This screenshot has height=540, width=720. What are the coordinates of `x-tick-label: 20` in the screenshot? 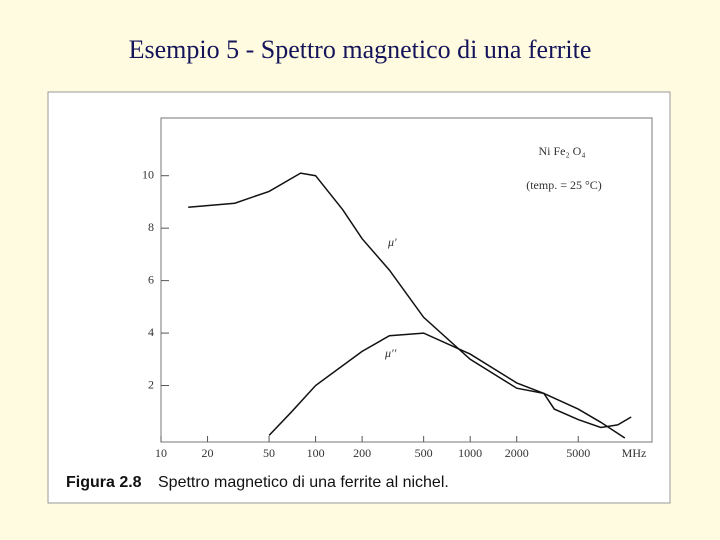 It's located at (208, 453).